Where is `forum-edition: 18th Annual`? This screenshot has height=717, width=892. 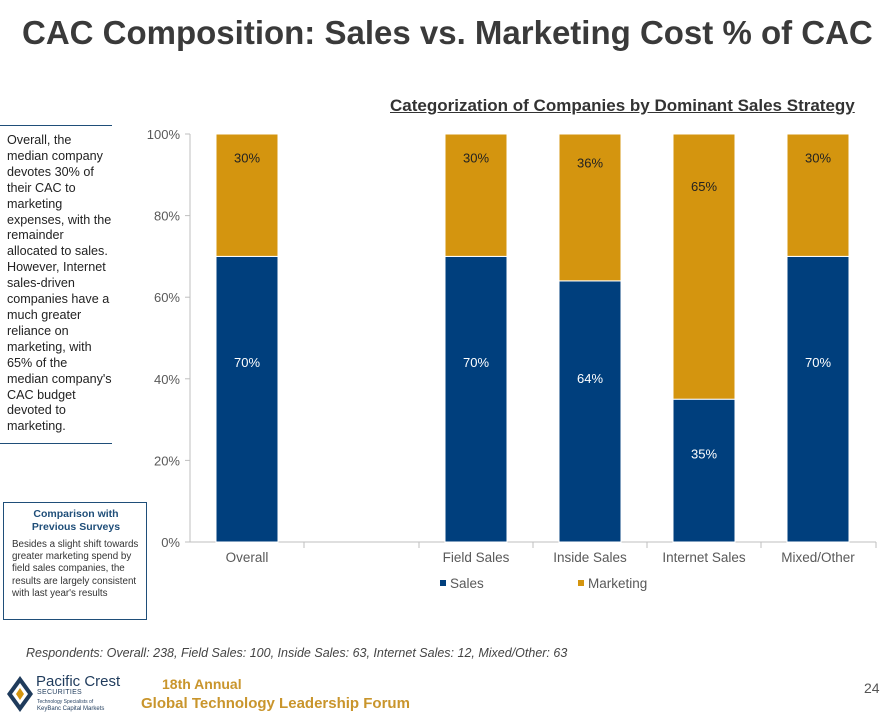 forum-edition: 18th Annual is located at coordinates (202, 684).